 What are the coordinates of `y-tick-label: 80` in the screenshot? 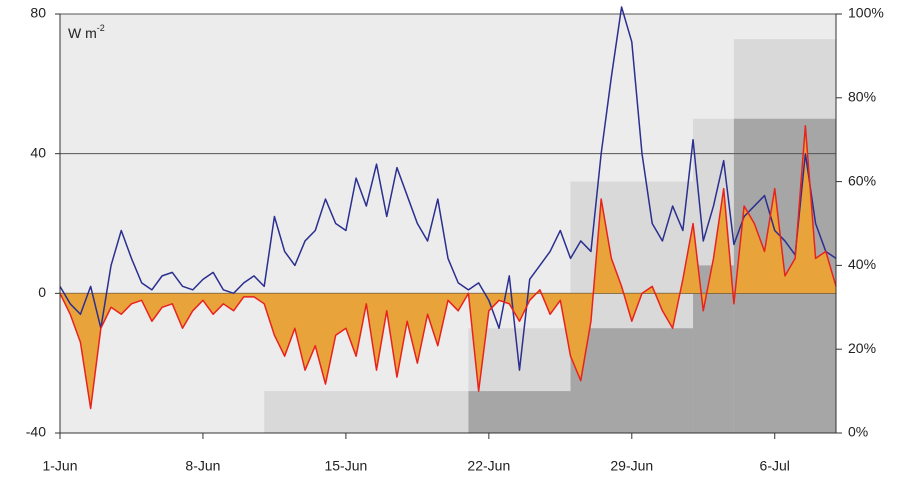 It's located at (38, 13).